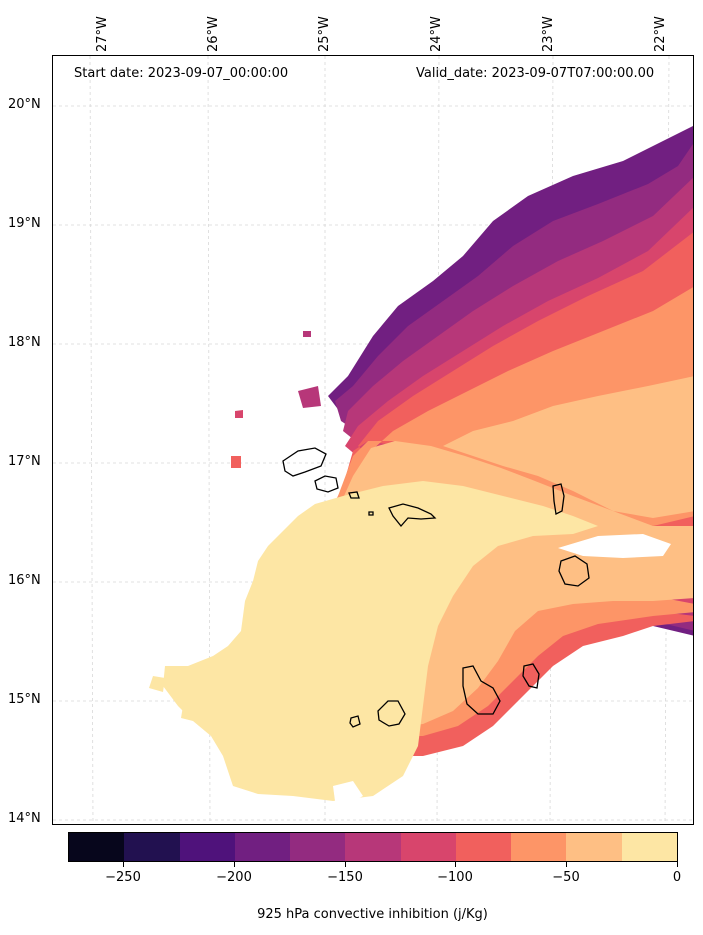 This screenshot has height=935, width=703. What do you see at coordinates (234, 877) in the screenshot?
I see `colorbar-tick-label: −200` at bounding box center [234, 877].